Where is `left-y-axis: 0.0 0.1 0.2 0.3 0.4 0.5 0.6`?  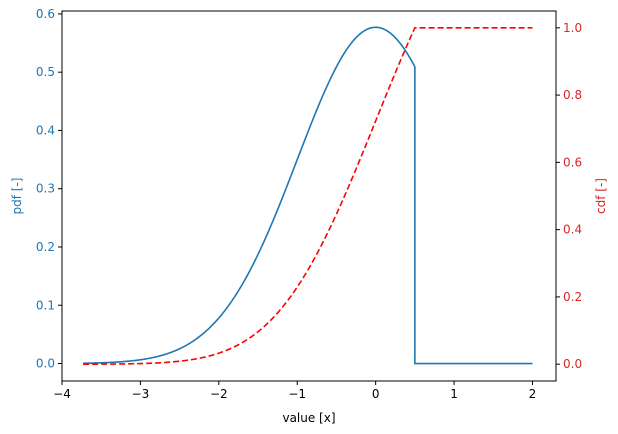
left-y-axis: 0.0 0.1 0.2 0.3 0.4 0.5 0.6 is located at coordinates (49, 189).